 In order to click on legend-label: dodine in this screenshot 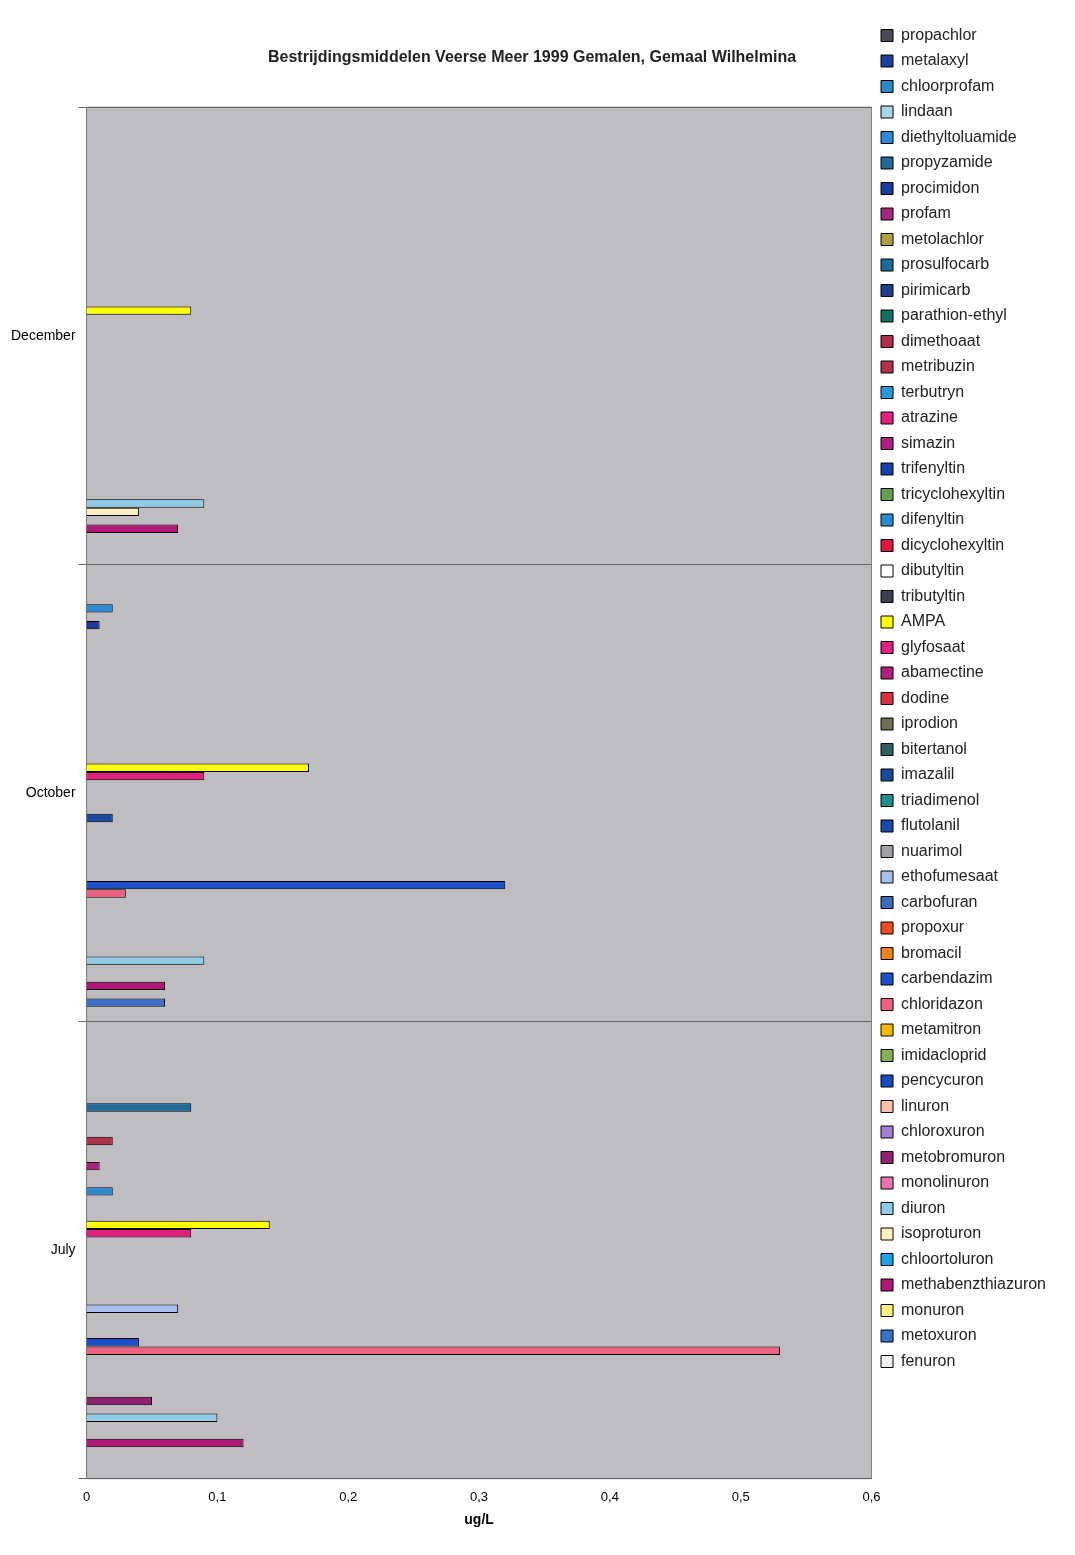, I will do `click(925, 697)`.